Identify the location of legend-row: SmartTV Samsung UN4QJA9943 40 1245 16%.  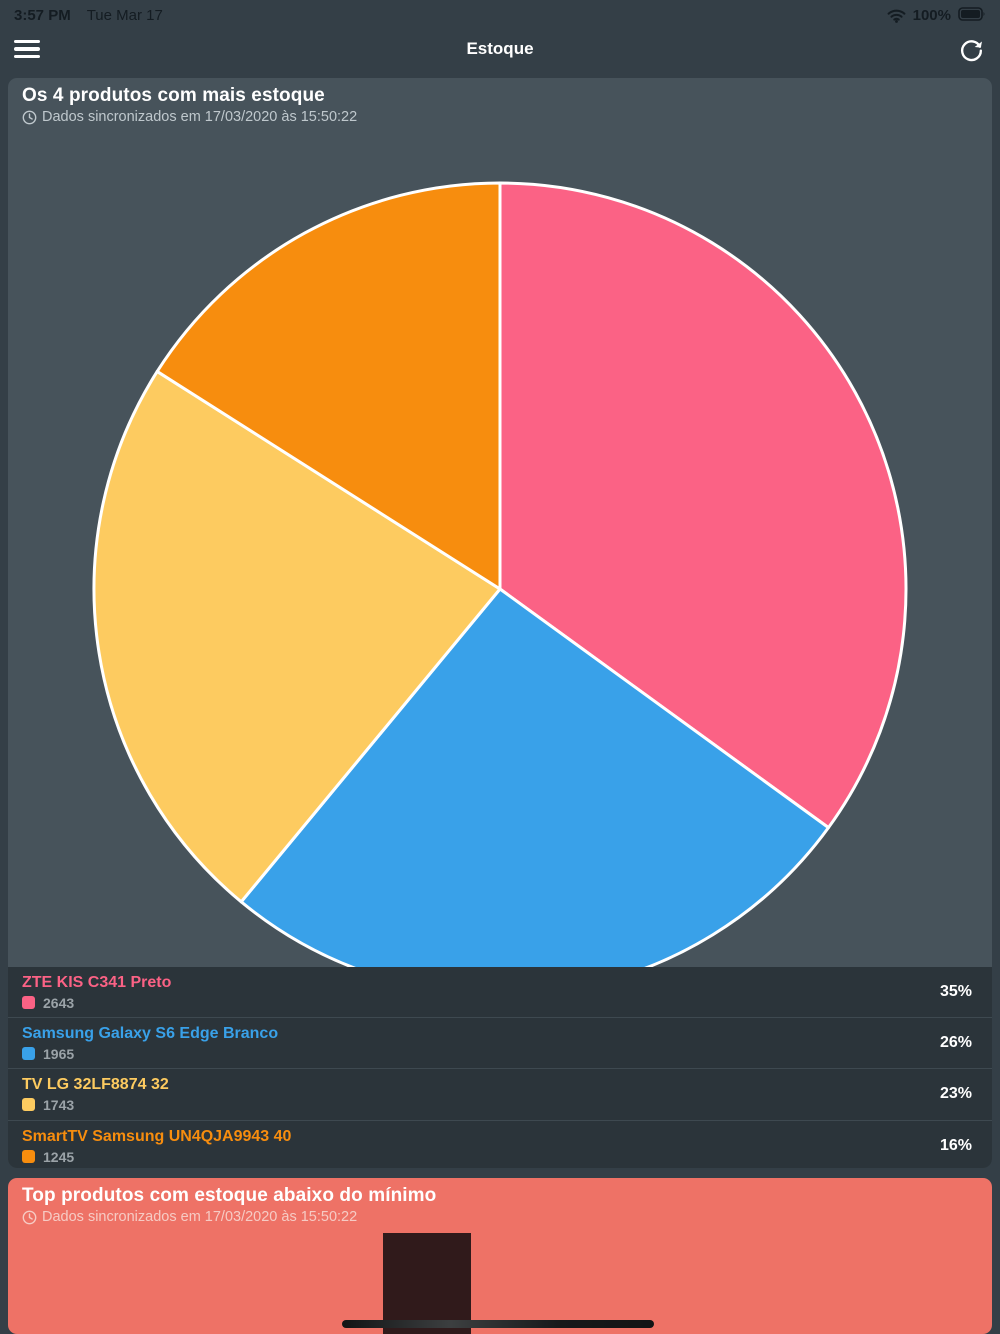
(500, 1144).